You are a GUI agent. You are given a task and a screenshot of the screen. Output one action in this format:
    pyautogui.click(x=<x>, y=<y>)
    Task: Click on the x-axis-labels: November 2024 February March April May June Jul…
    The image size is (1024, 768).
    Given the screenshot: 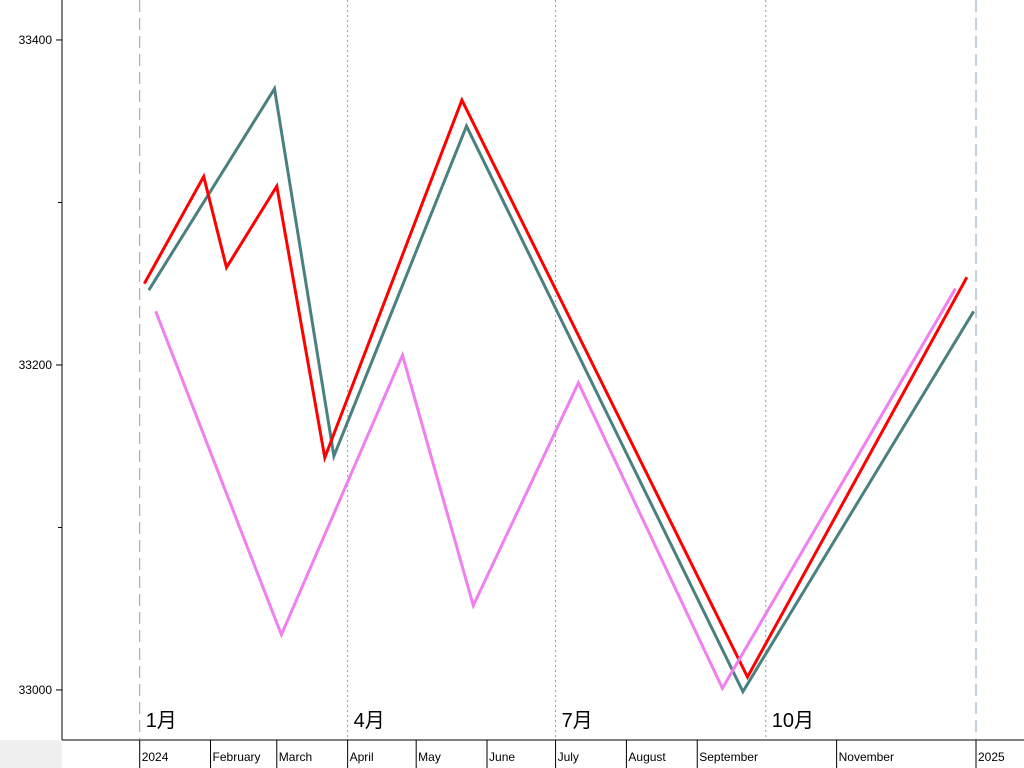 What is the action you would take?
    pyautogui.click(x=572, y=754)
    